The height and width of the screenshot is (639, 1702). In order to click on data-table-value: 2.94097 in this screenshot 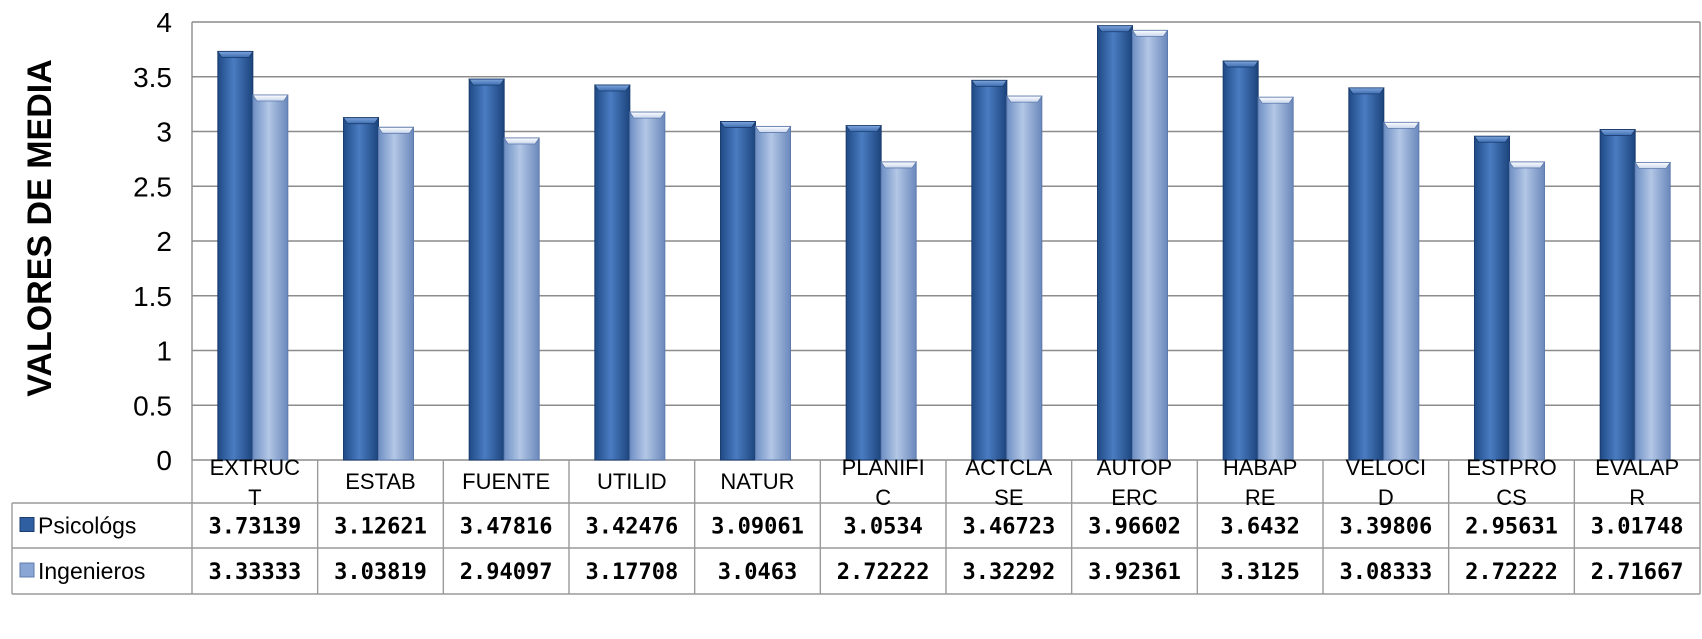, I will do `click(506, 572)`.